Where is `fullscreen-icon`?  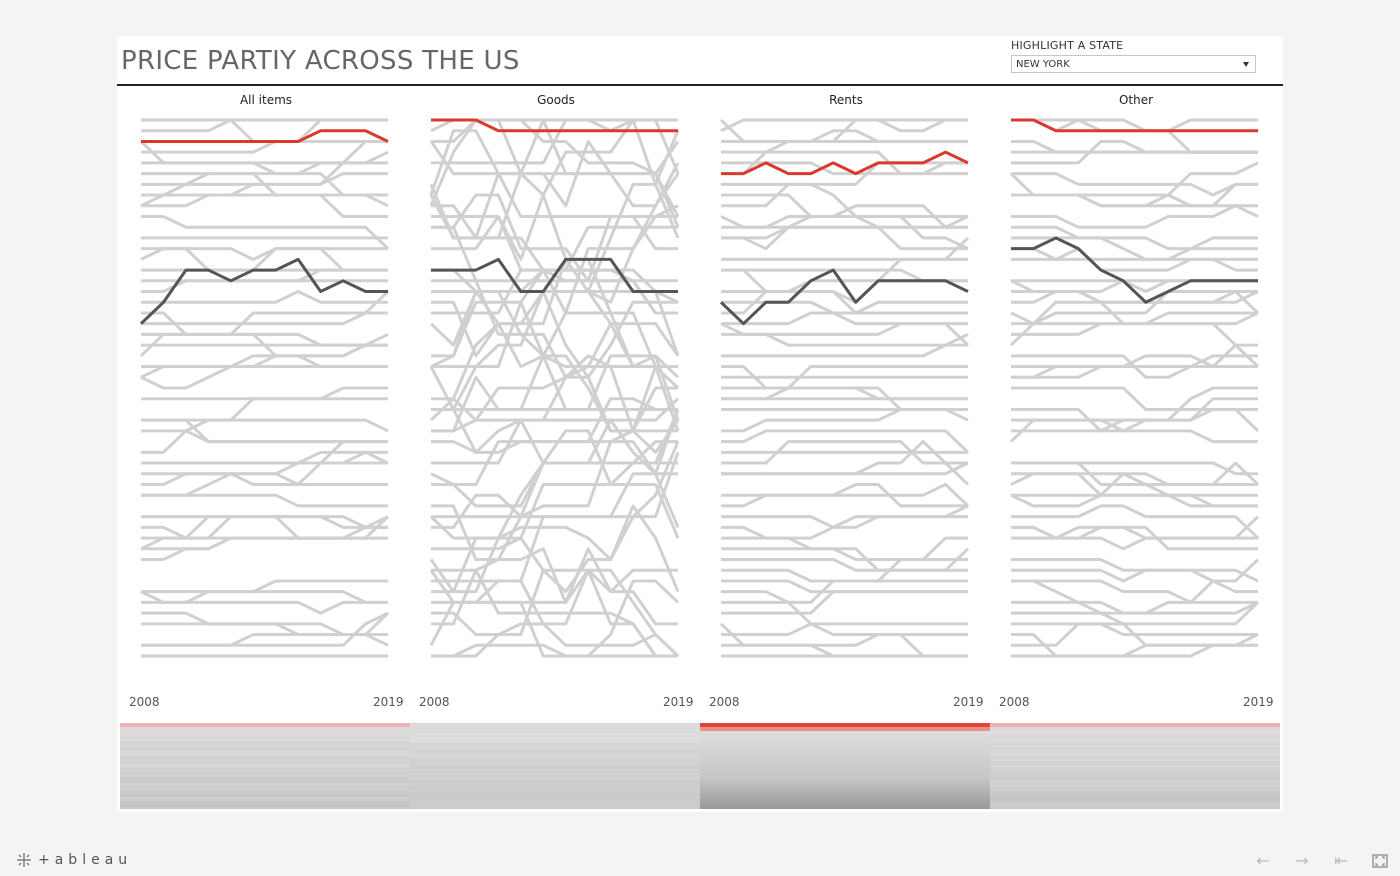 fullscreen-icon is located at coordinates (1380, 861).